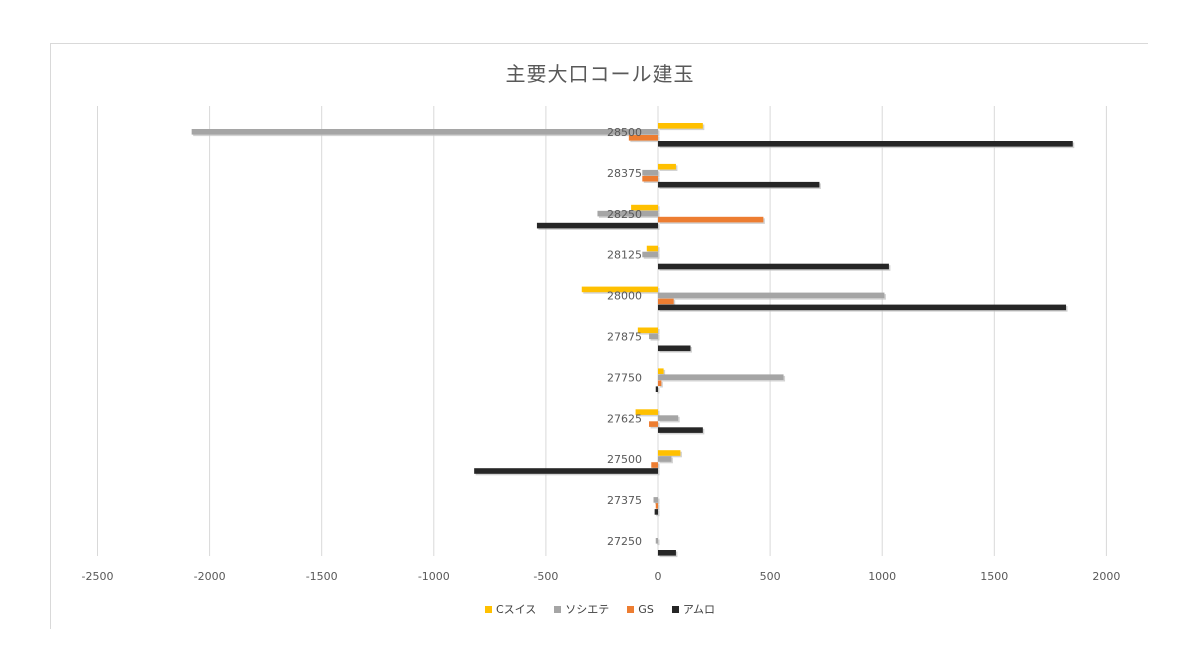  What do you see at coordinates (1106, 576) in the screenshot?
I see `x-tick-label: 2000` at bounding box center [1106, 576].